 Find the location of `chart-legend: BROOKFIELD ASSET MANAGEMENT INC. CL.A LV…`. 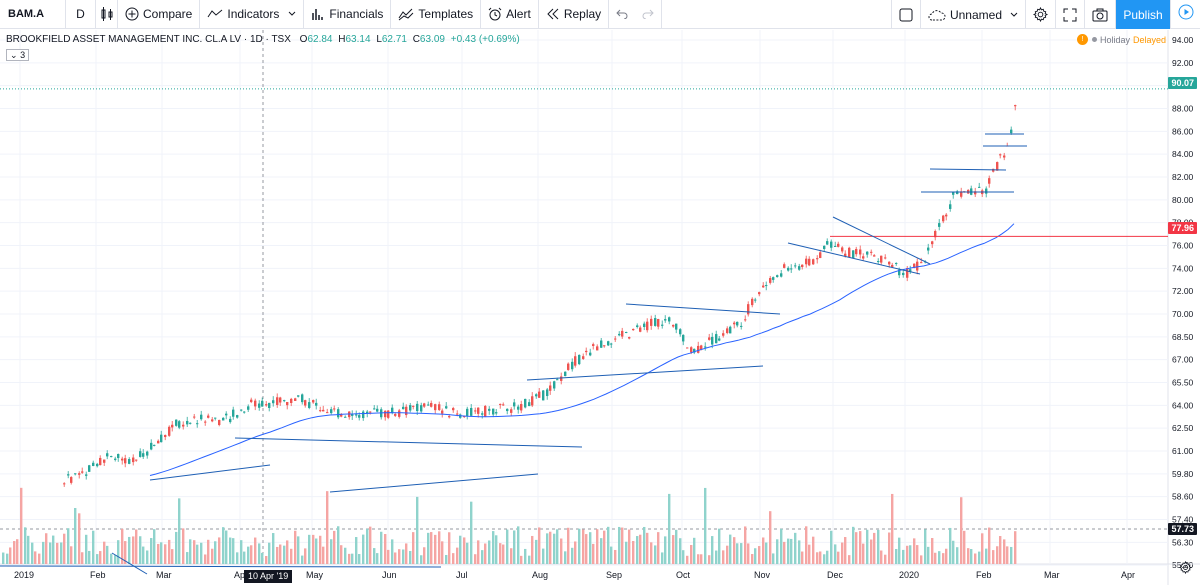

chart-legend: BROOKFIELD ASSET MANAGEMENT INC. CL.A LV… is located at coordinates (263, 39).